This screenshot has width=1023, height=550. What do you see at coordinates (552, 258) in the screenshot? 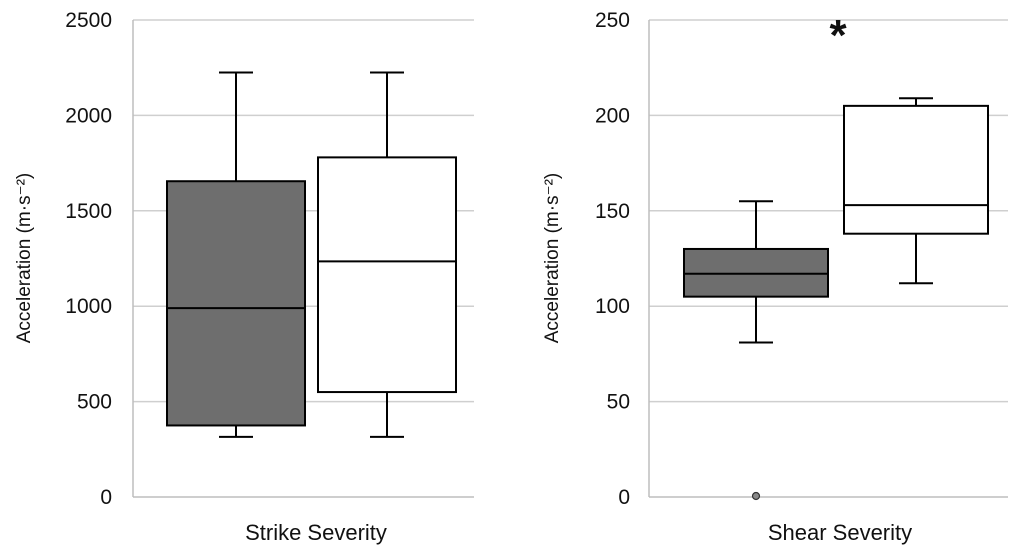
I see `shear-y-axis-label: Acceleration (m·s⁻²)` at bounding box center [552, 258].